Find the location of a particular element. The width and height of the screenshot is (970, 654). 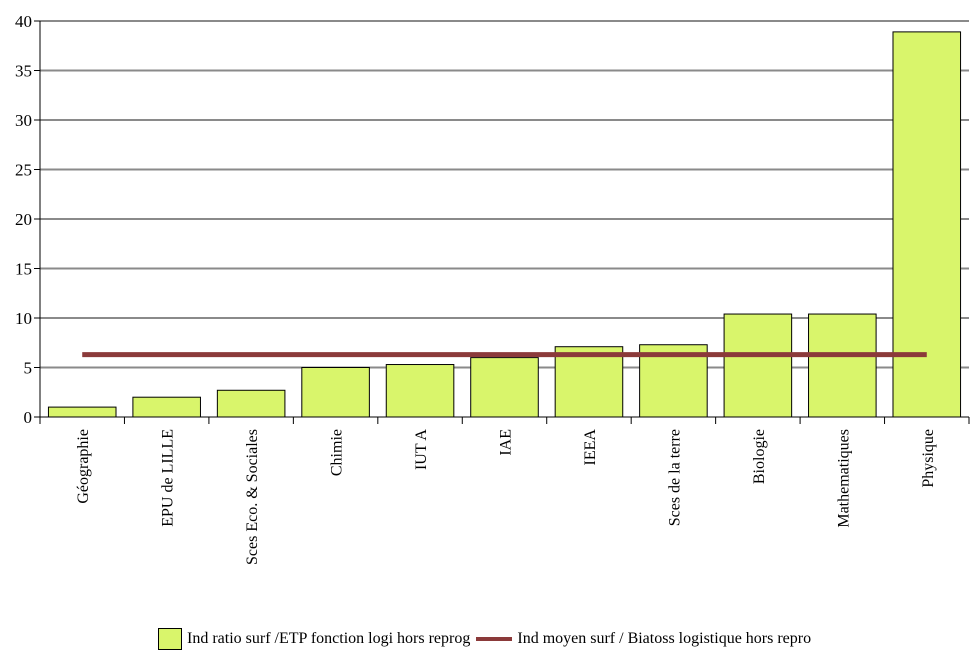

x-category-label: Biologie is located at coordinates (759, 456).